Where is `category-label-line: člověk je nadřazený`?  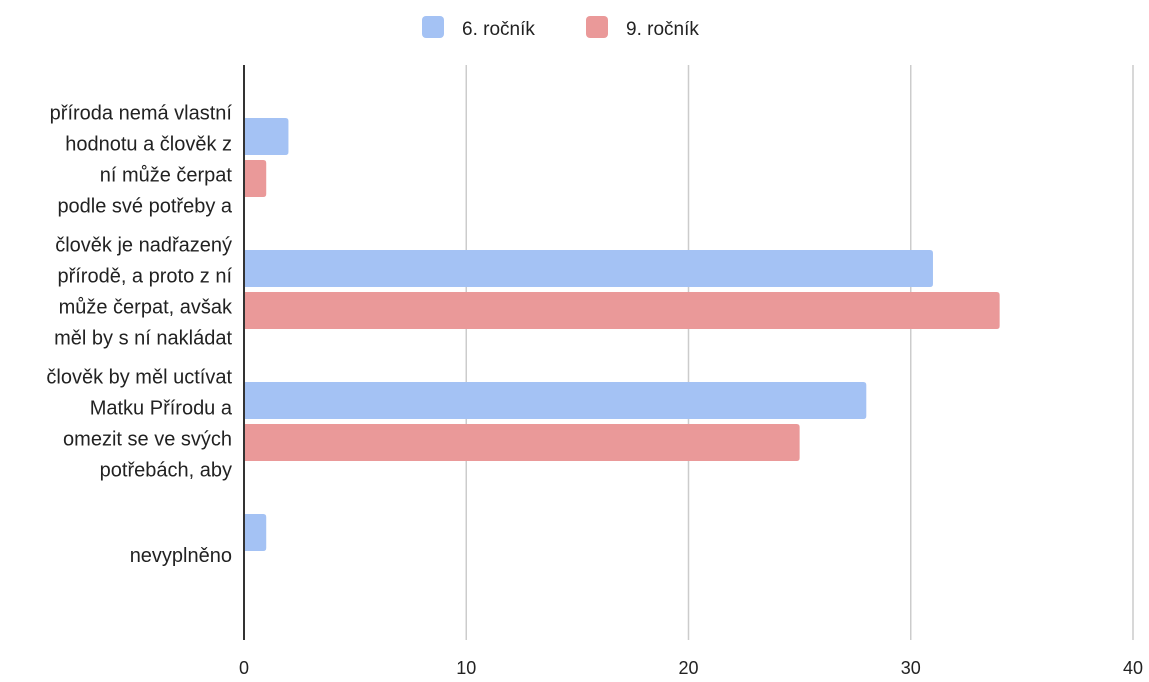
category-label-line: člověk je nadřazený is located at coordinates (143, 246).